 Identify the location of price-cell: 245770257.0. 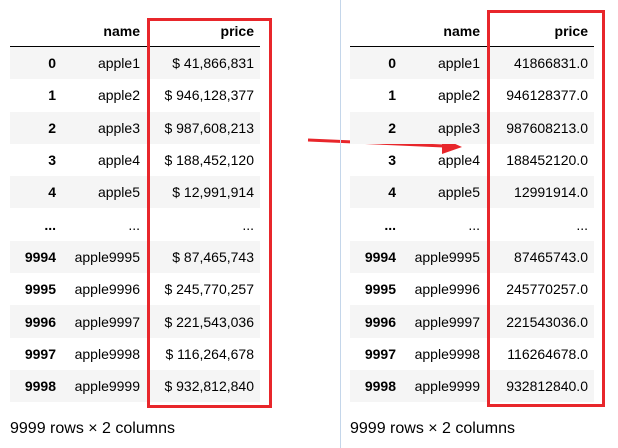
(547, 289).